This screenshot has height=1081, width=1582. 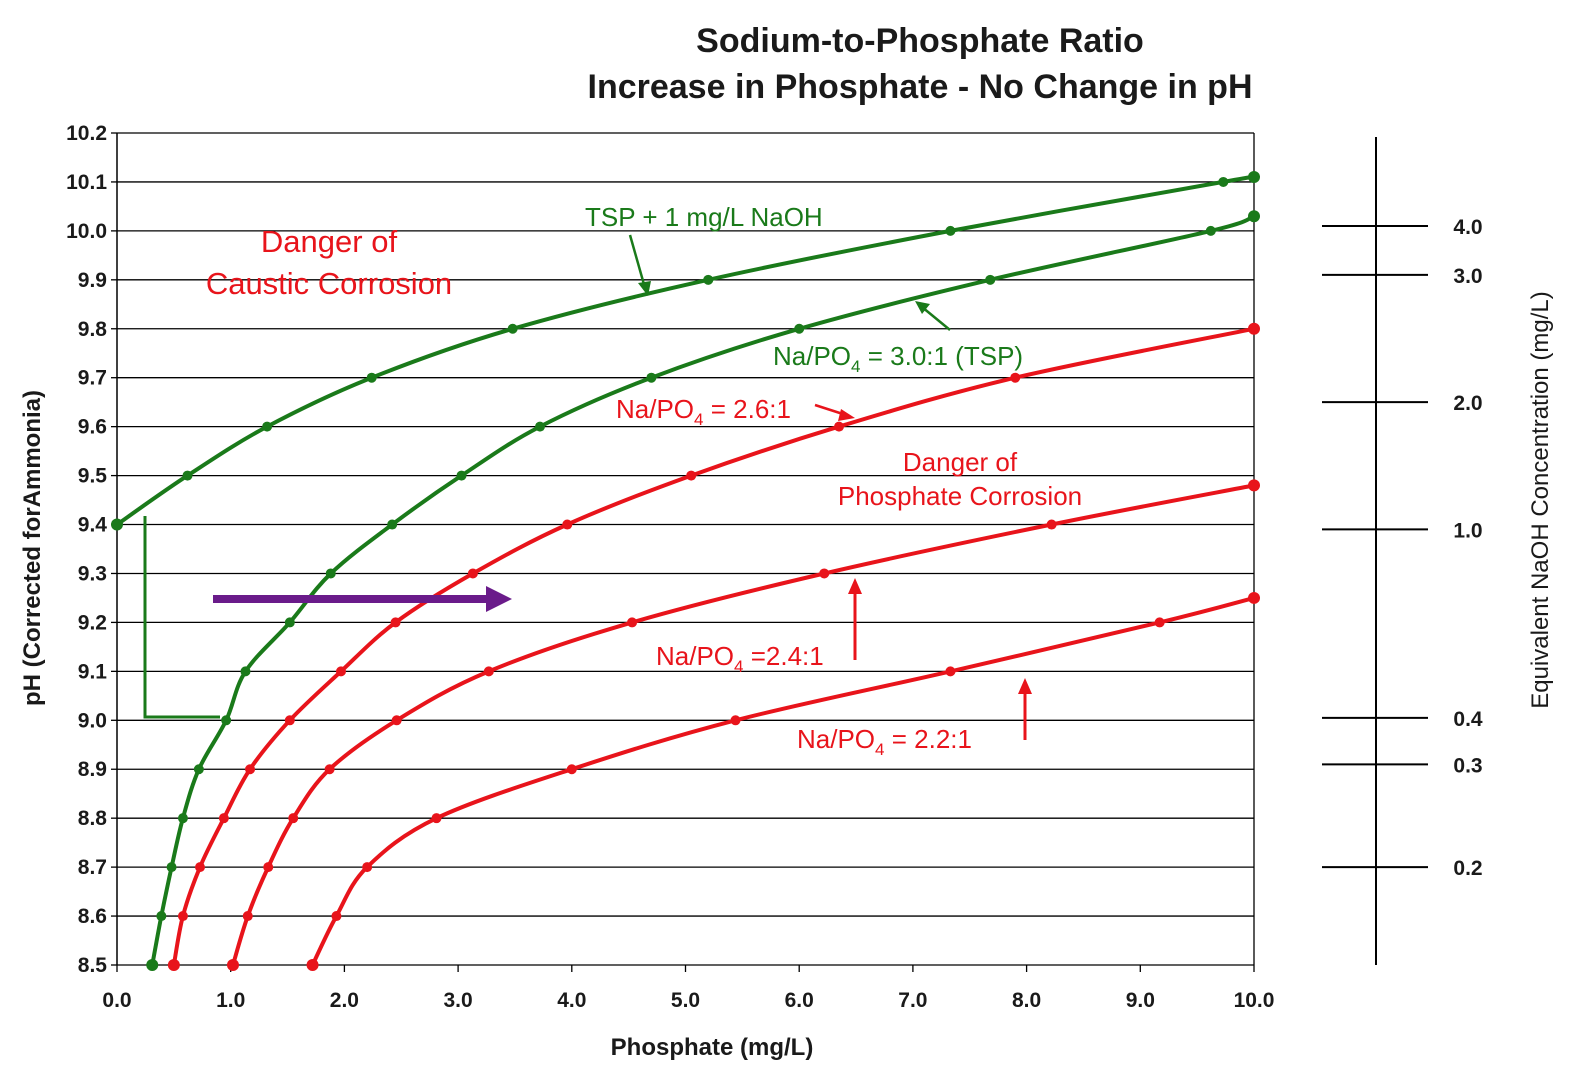 I want to click on x-tick-label: 3.0, so click(x=457, y=1000).